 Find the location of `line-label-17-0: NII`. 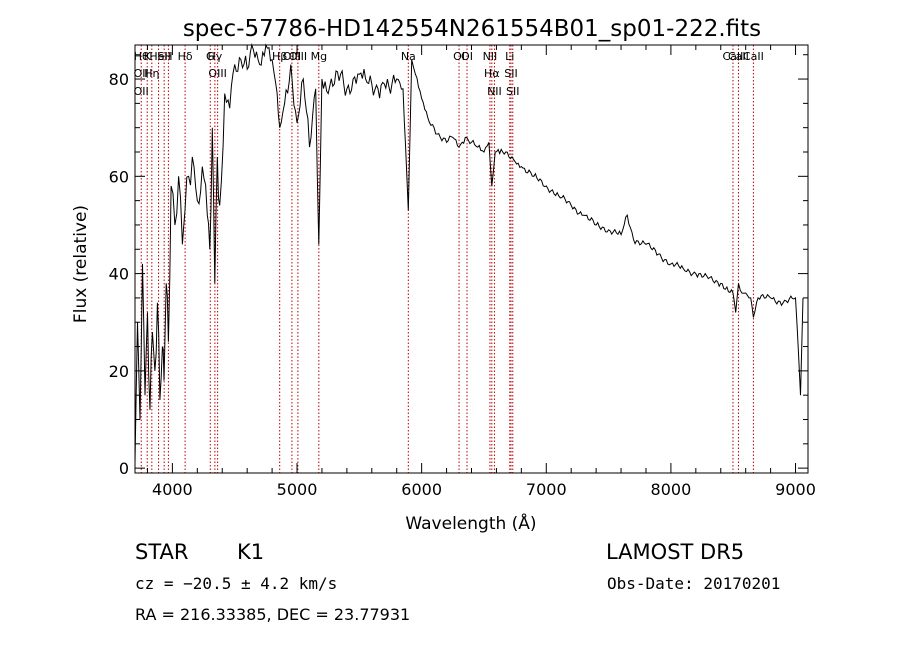

line-label-17-0: NII is located at coordinates (490, 56).